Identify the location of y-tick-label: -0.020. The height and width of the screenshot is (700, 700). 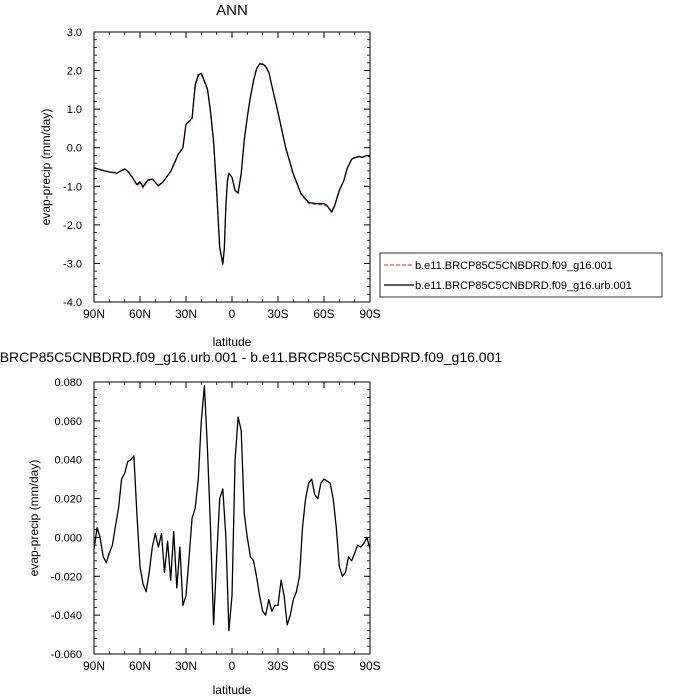
(66, 577).